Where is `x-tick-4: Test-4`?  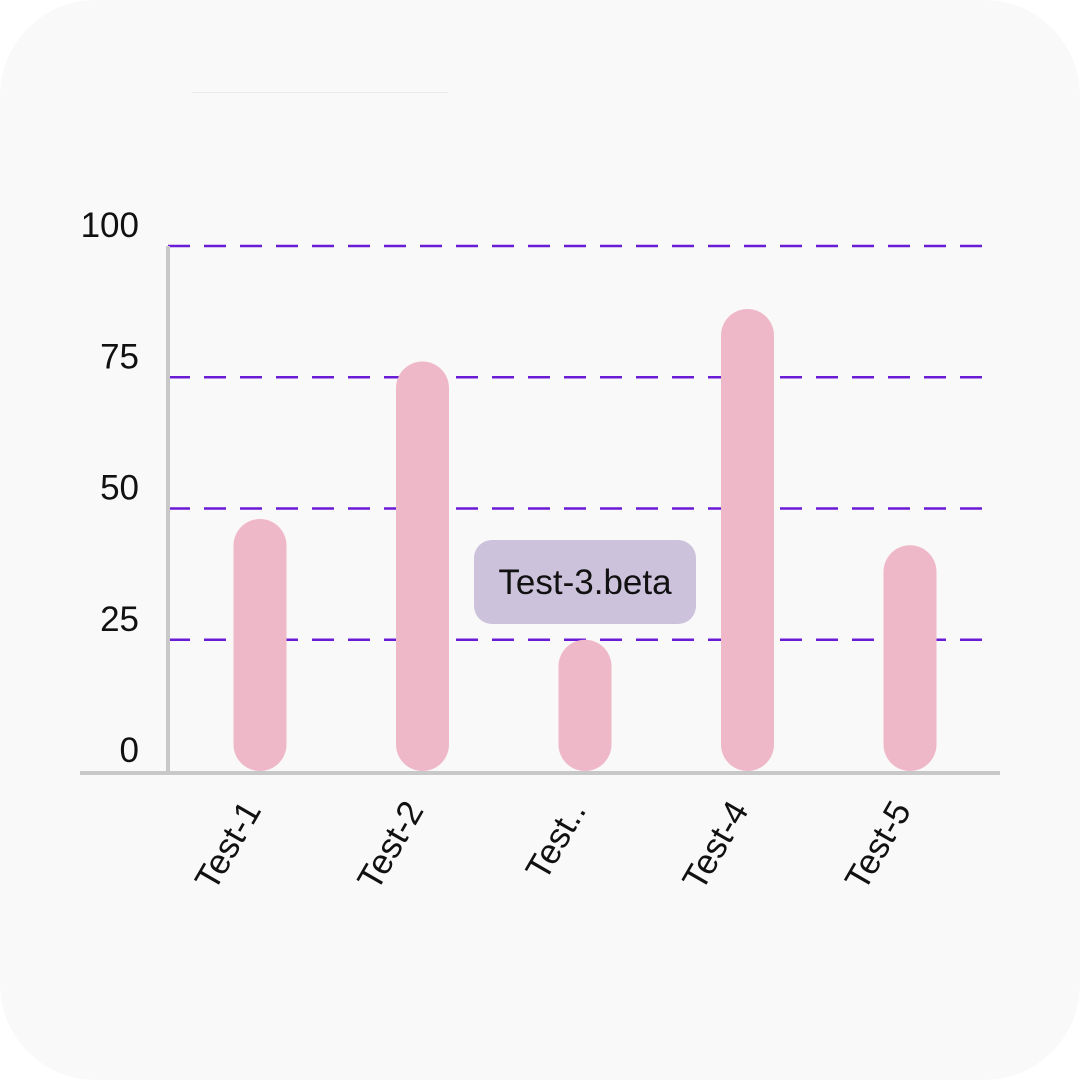
x-tick-4: Test-4 is located at coordinates (715, 846).